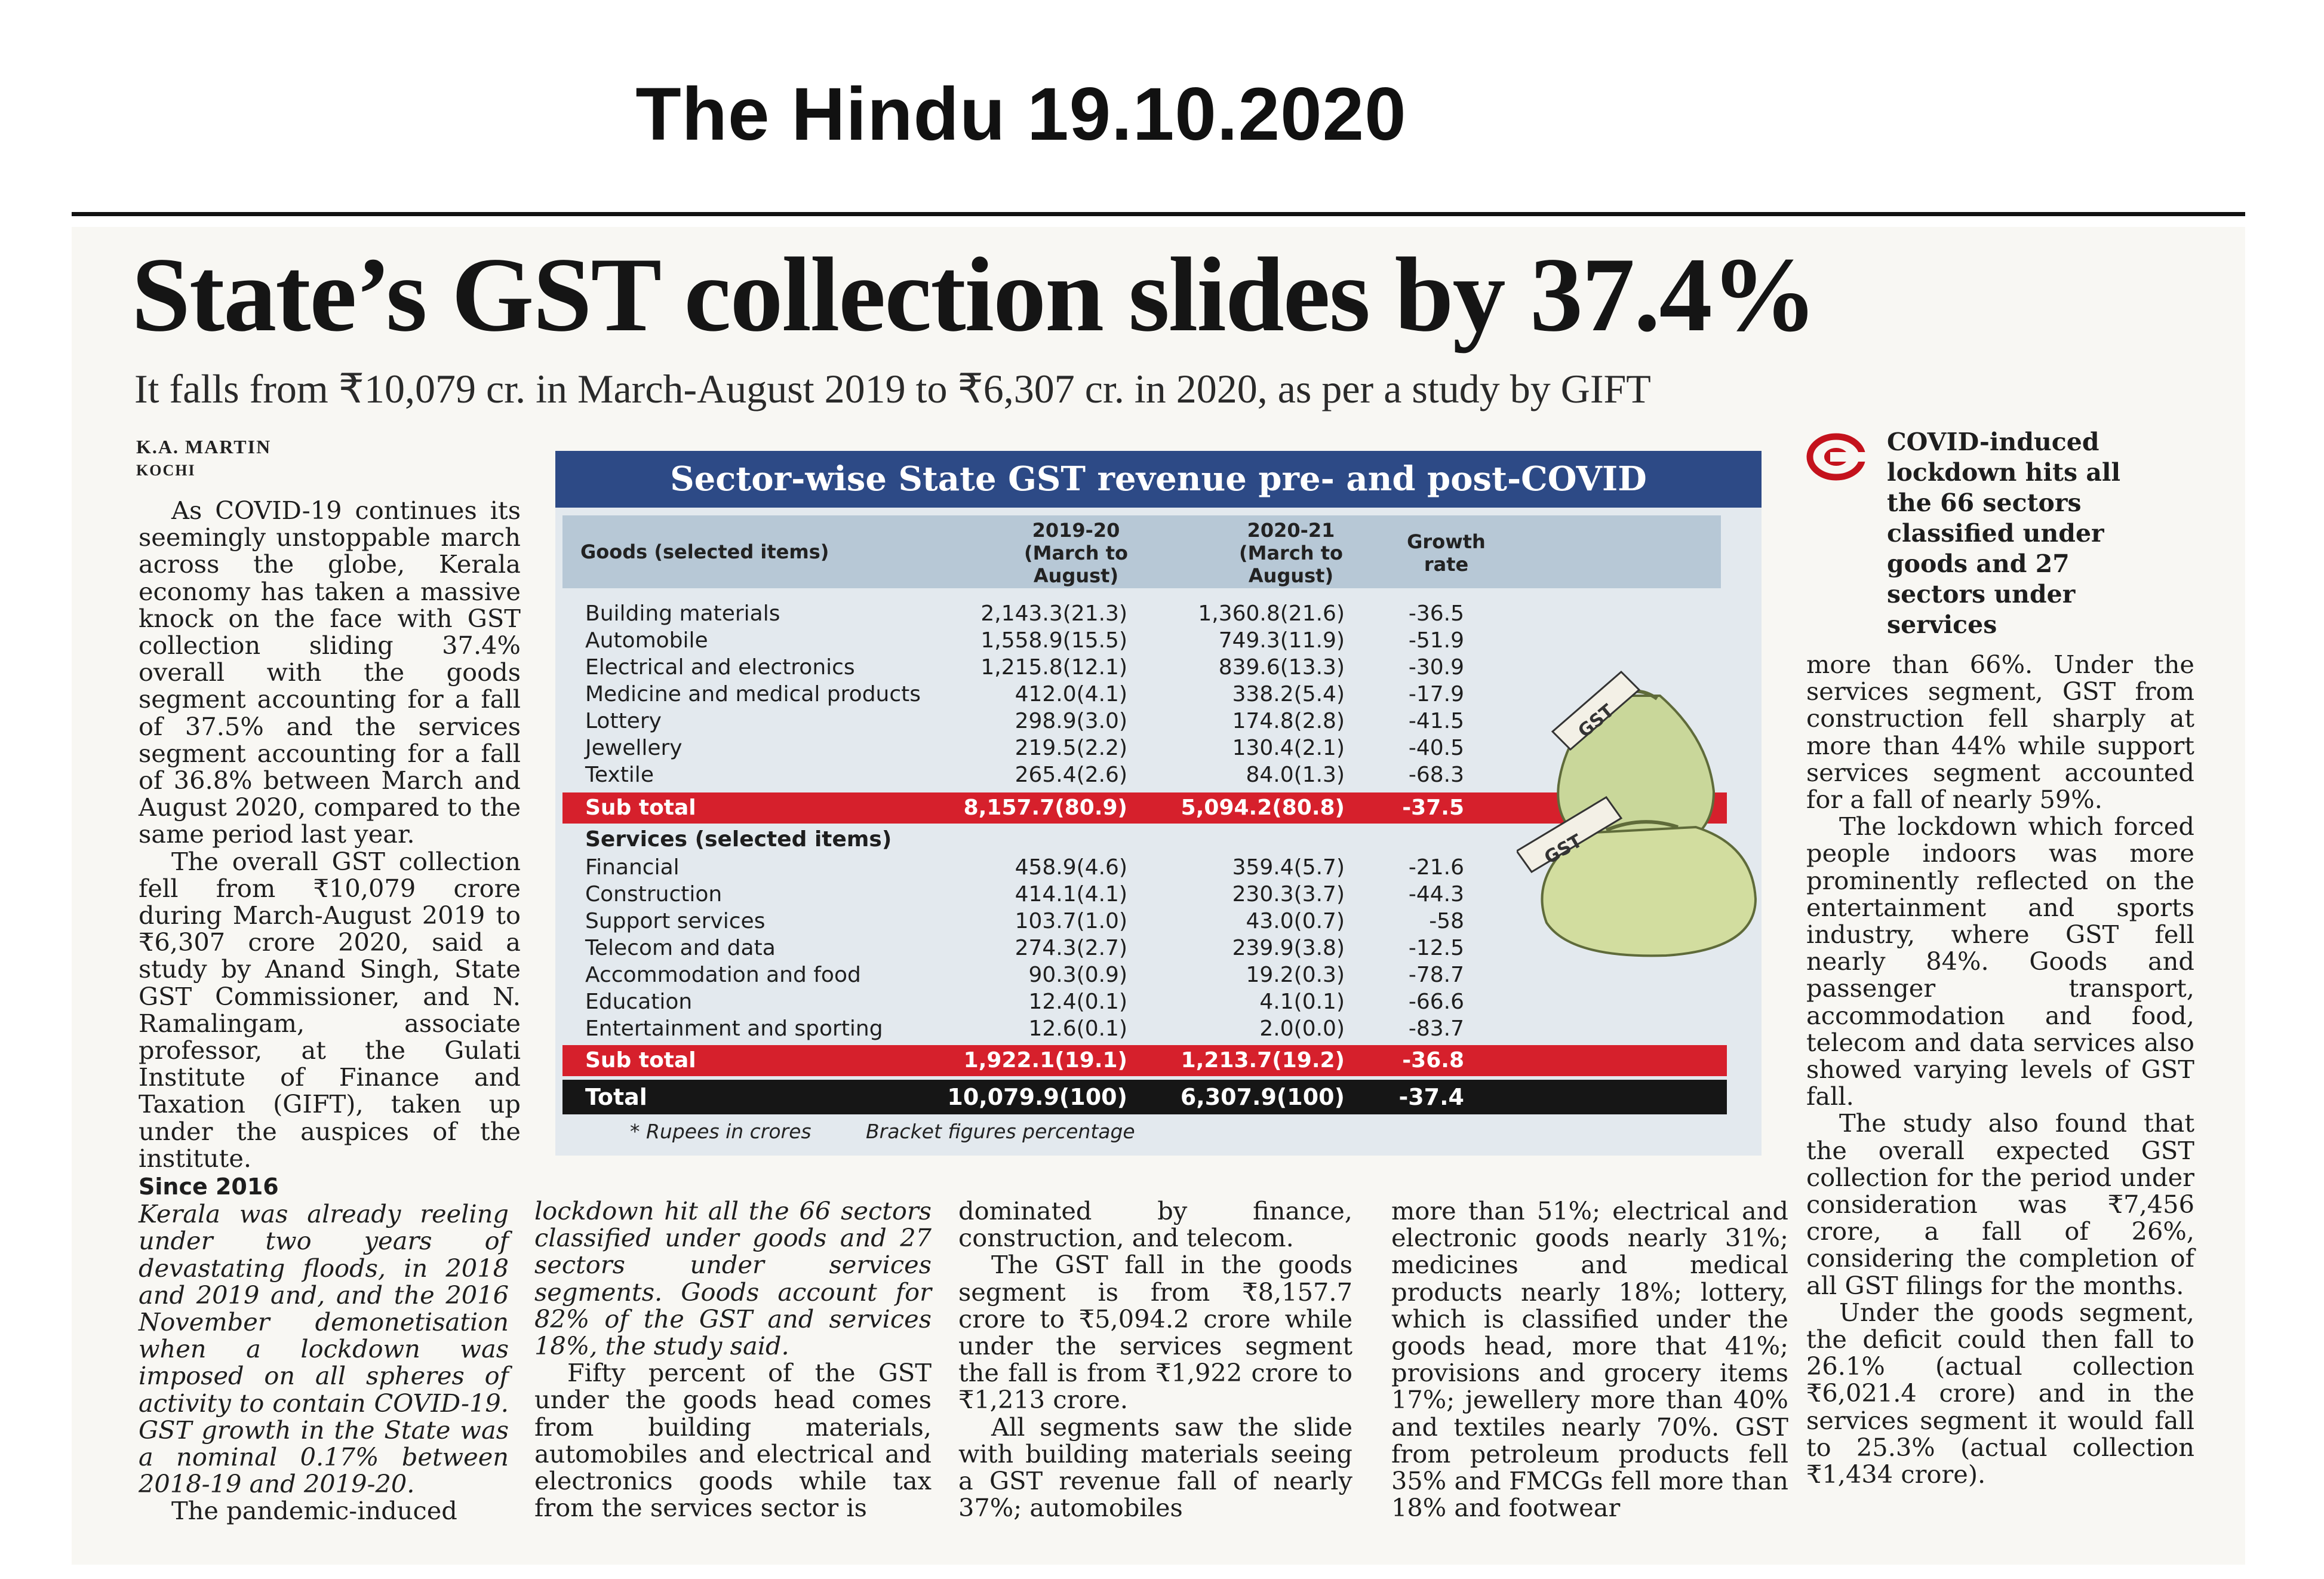 The height and width of the screenshot is (1579, 2324). What do you see at coordinates (1288, 748) in the screenshot?
I see `cell-2020: 130.4(2.1)` at bounding box center [1288, 748].